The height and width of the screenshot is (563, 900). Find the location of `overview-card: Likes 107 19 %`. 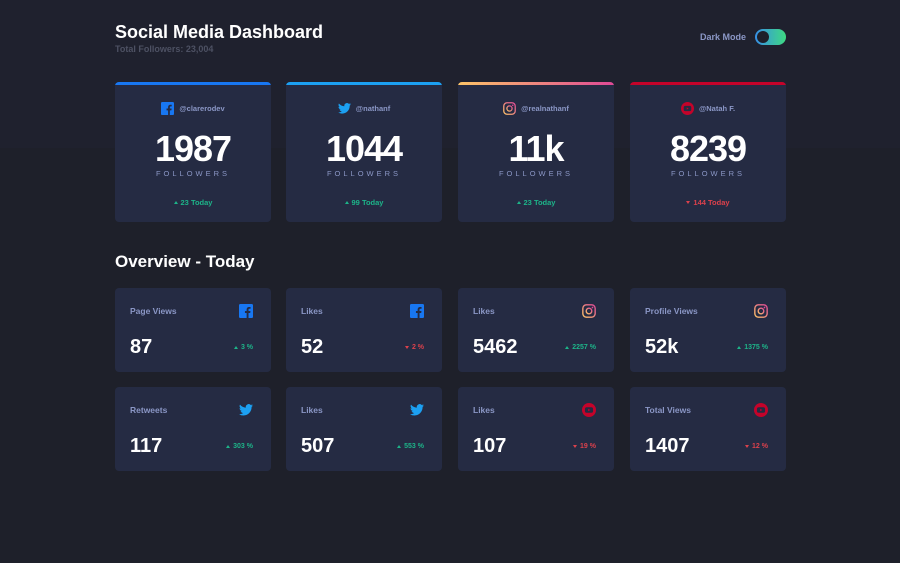

overview-card: Likes 107 19 % is located at coordinates (536, 429).